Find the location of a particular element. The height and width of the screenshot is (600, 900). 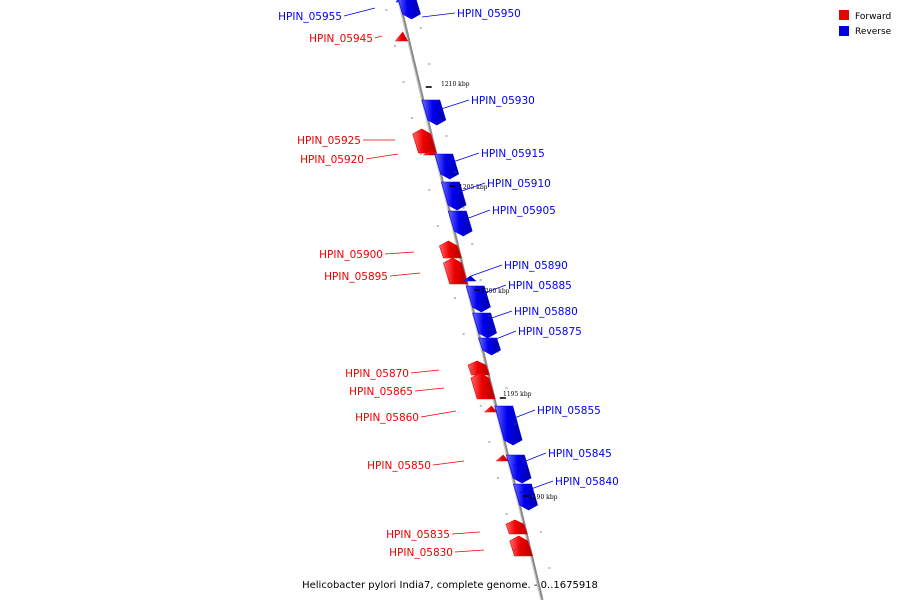

legend-swatch-forward is located at coordinates (844, 15).